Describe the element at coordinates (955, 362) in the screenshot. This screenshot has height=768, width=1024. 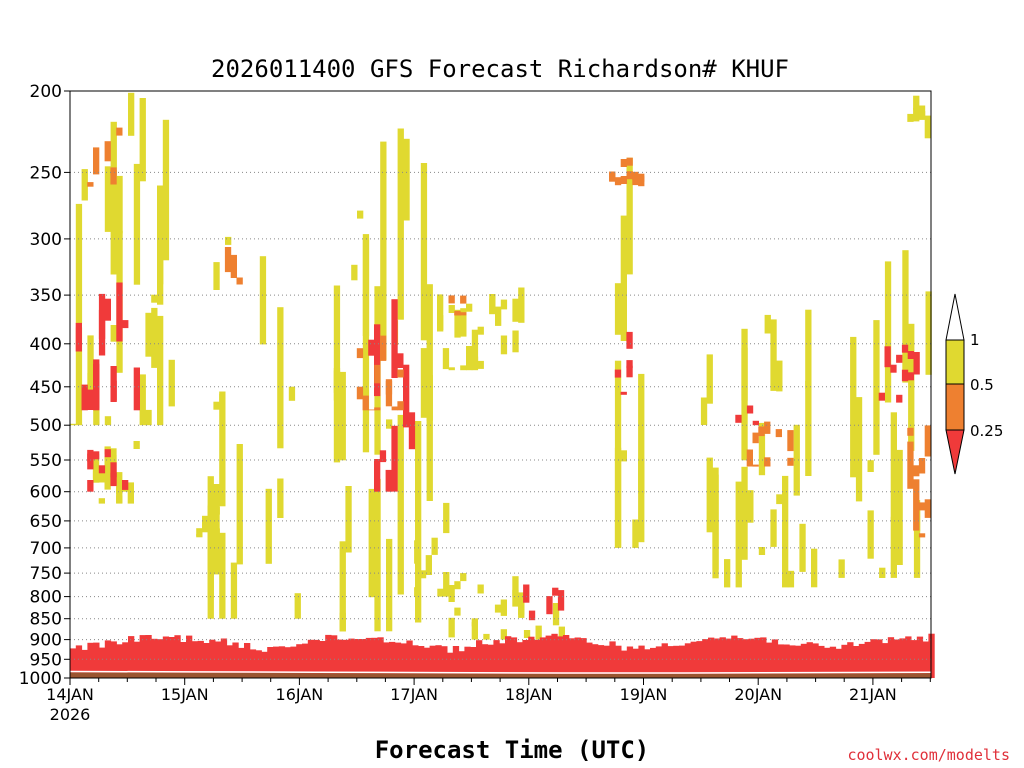
I see `legend-swatch` at that location.